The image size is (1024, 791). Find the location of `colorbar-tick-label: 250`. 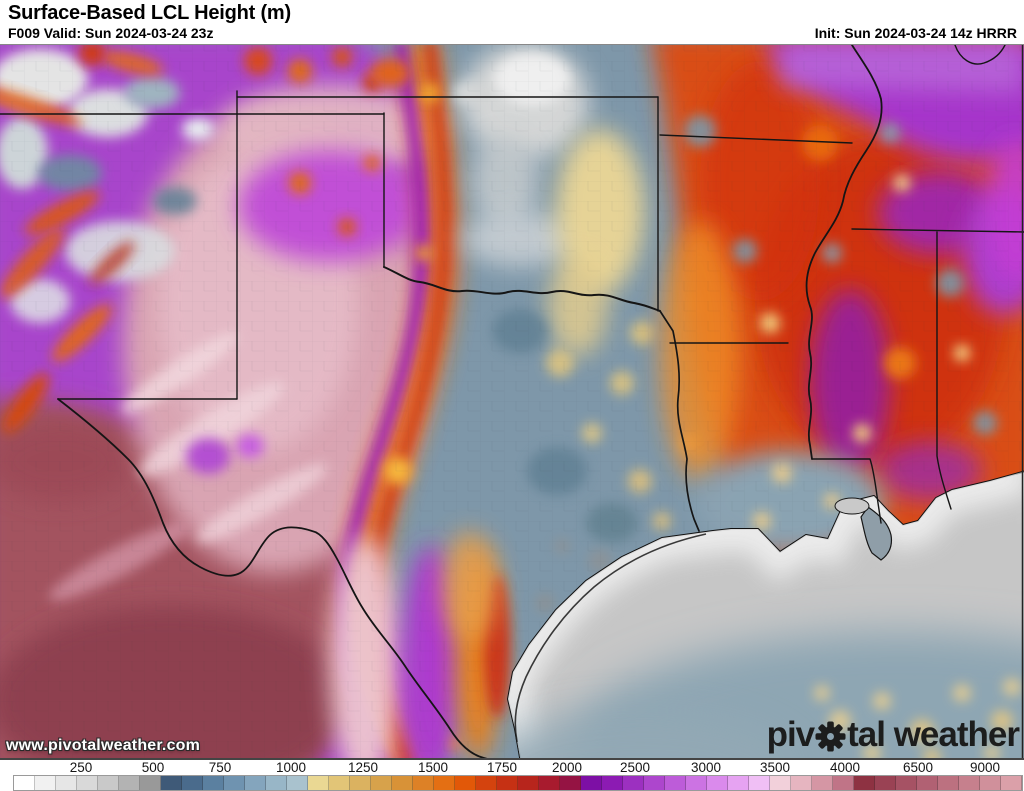

colorbar-tick-label: 250 is located at coordinates (81, 767).